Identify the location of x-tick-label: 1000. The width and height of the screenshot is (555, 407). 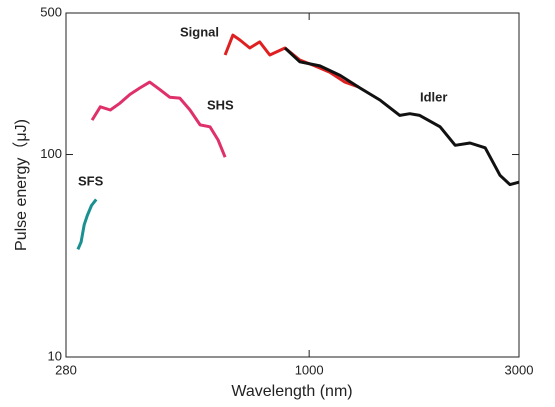
(309, 369).